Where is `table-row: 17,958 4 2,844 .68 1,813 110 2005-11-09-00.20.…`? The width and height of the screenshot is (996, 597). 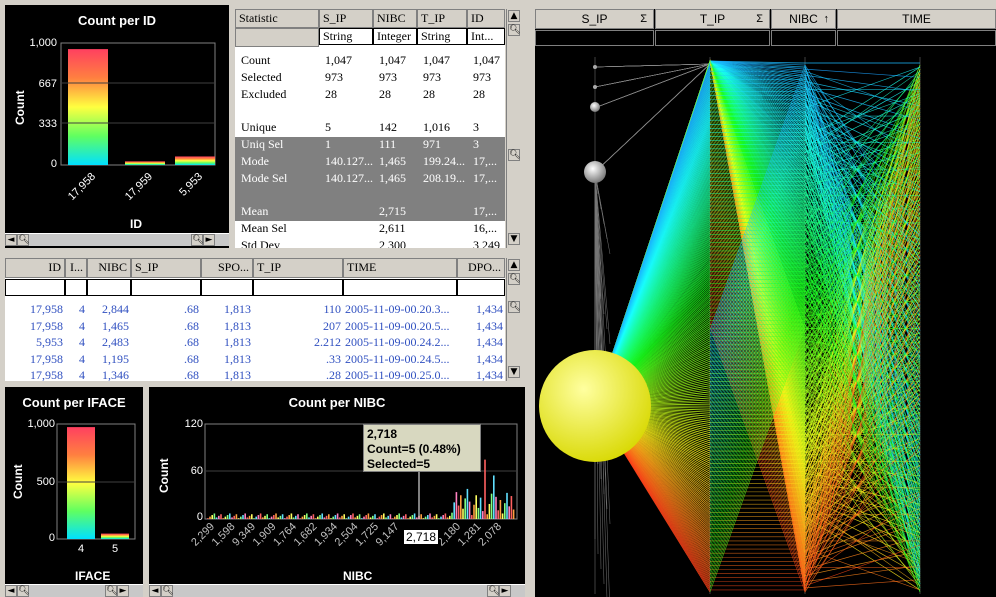 table-row: 17,958 4 2,844 .68 1,813 110 2005-11-09-00.20.… is located at coordinates (255, 310).